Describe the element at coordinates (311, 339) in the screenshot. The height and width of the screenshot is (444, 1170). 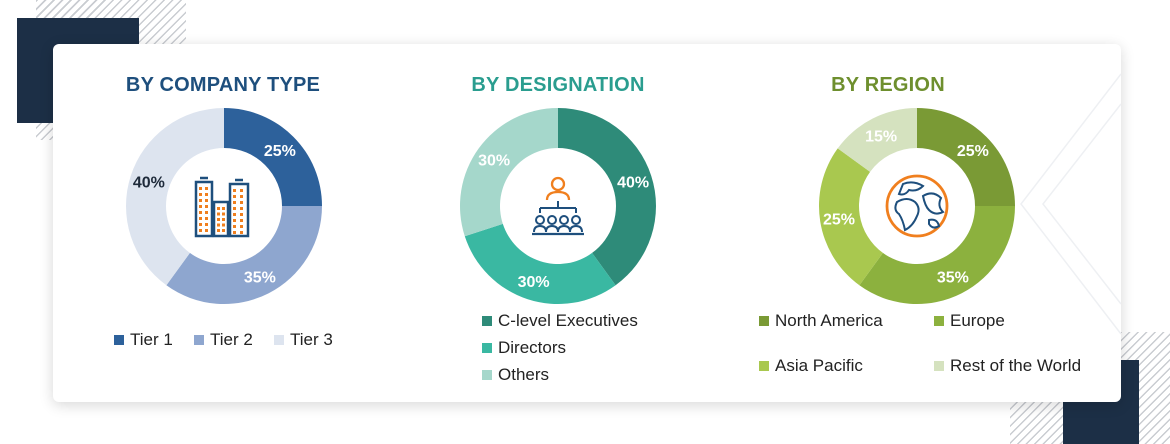
I see `legend-label: Tier 3` at that location.